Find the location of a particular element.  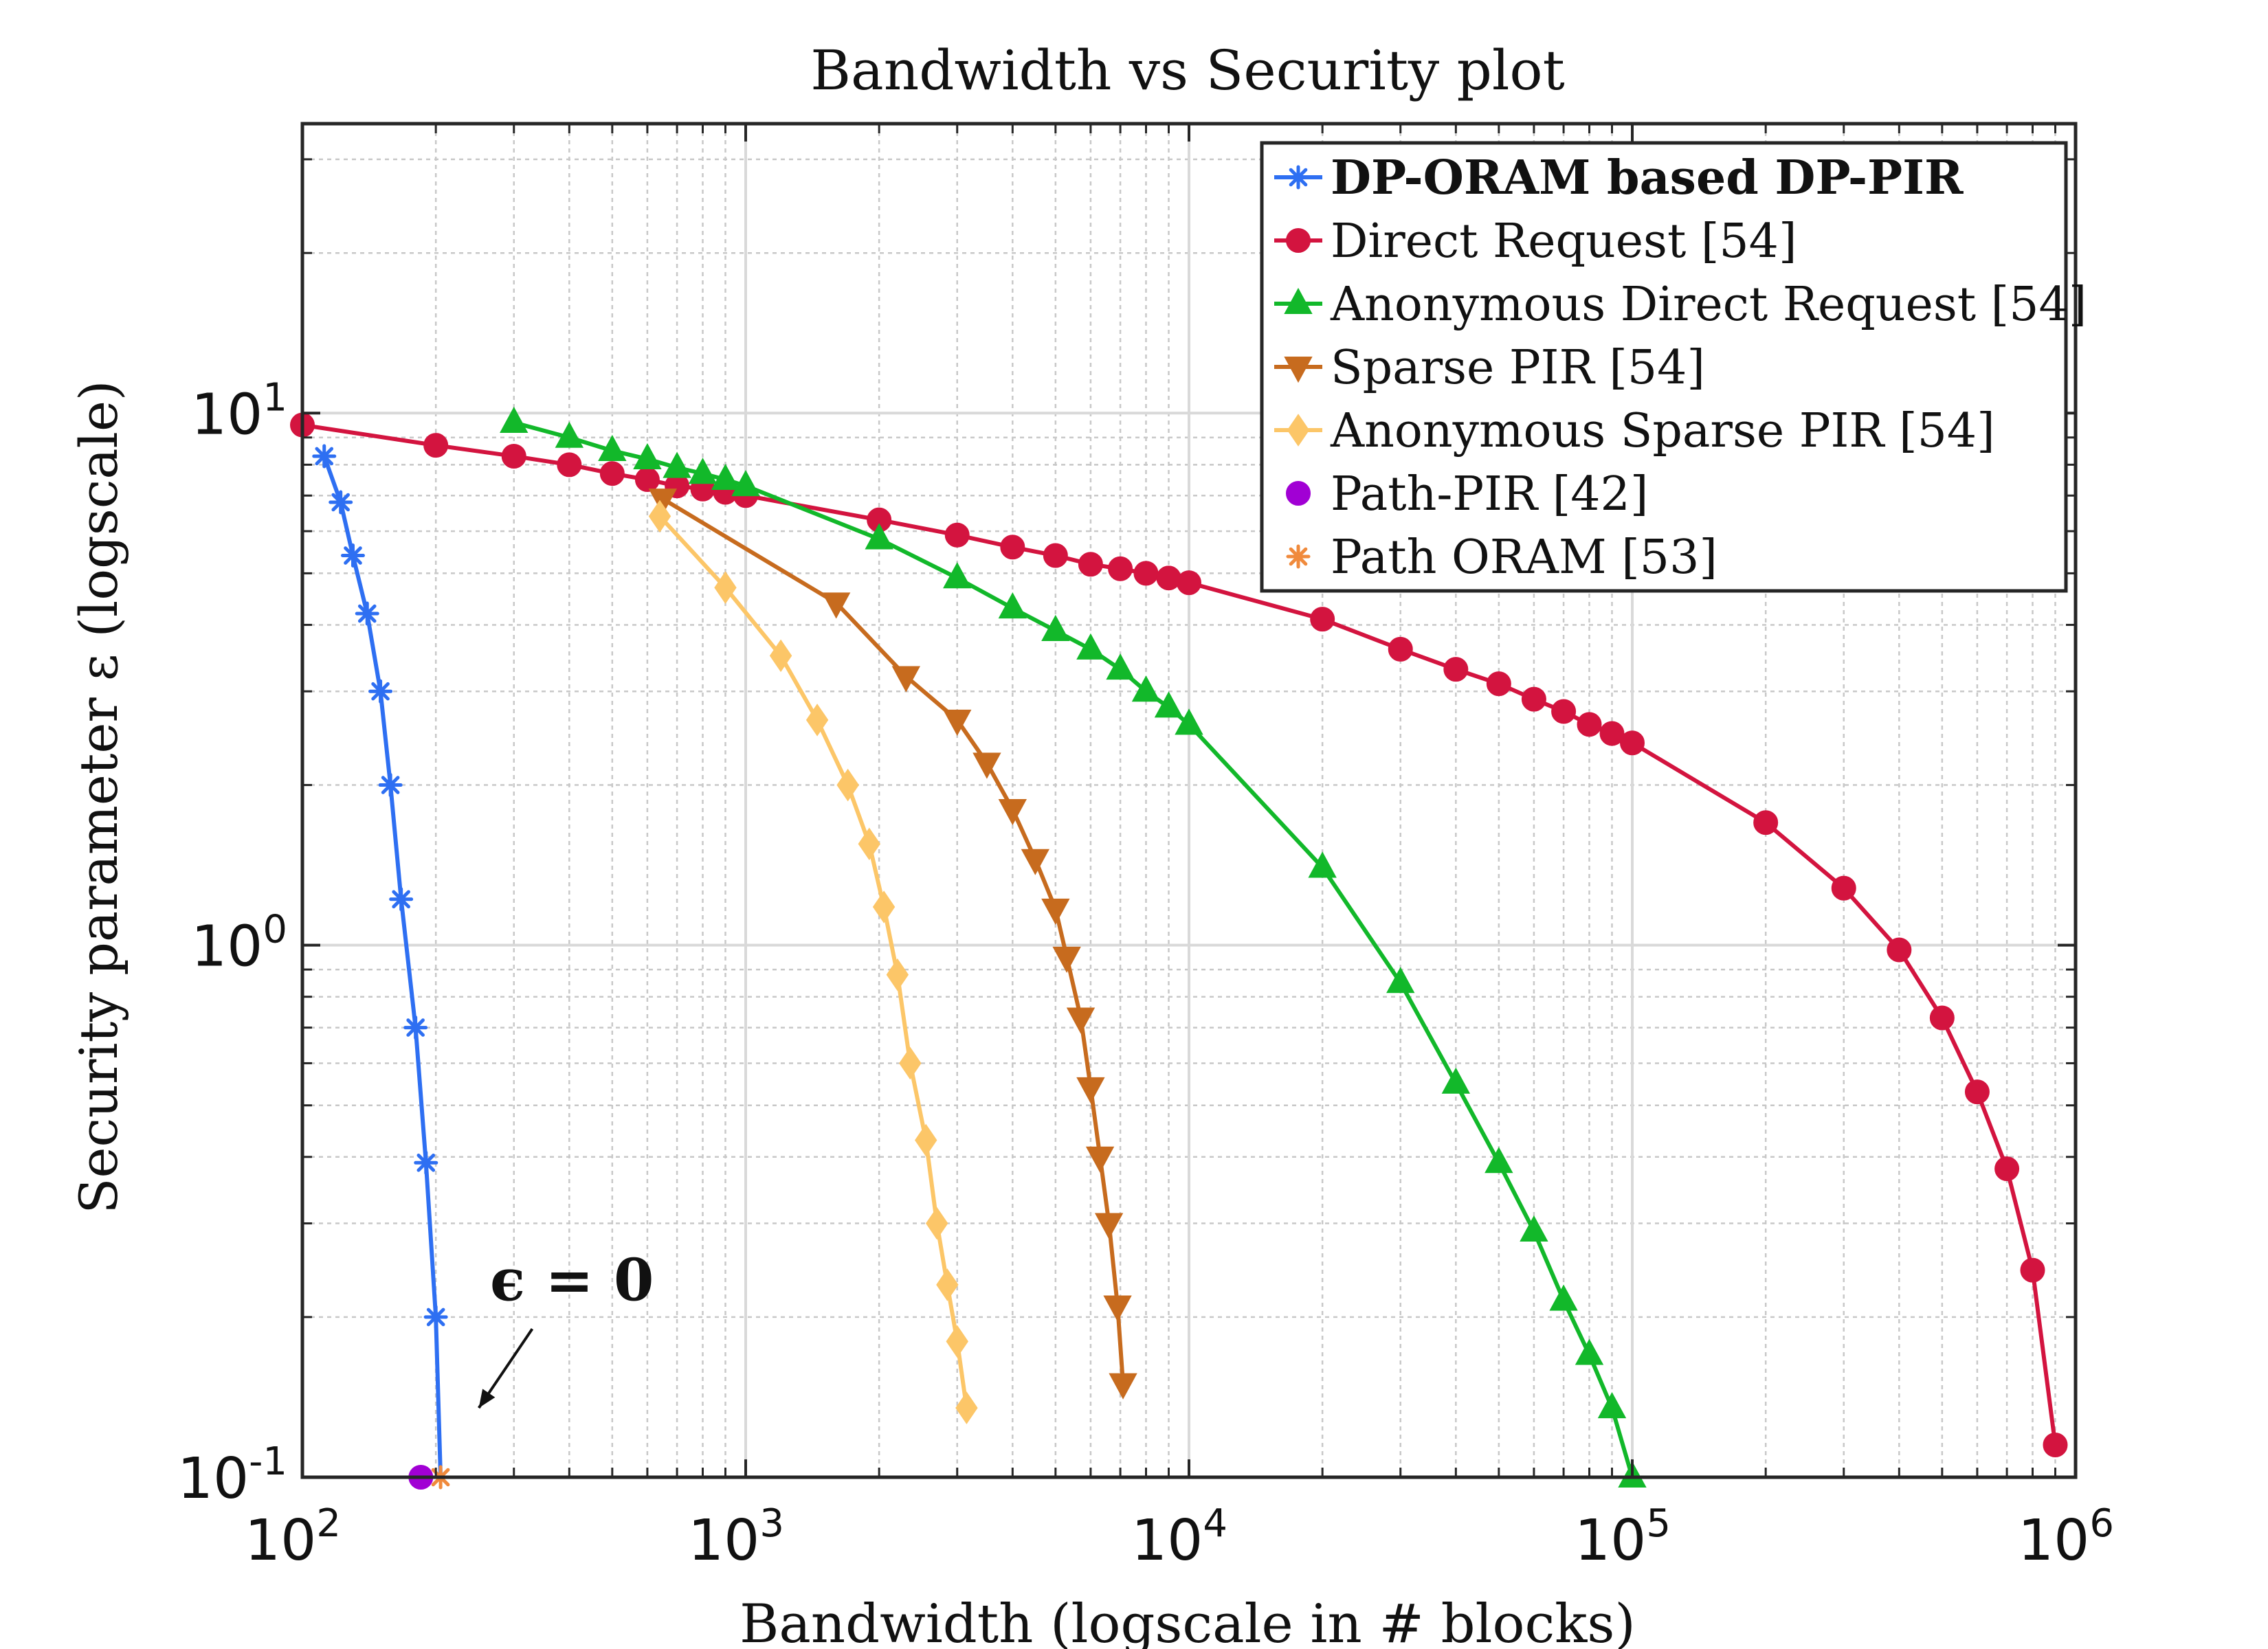

x-tick-label: 106 is located at coordinates (2066, 1537).